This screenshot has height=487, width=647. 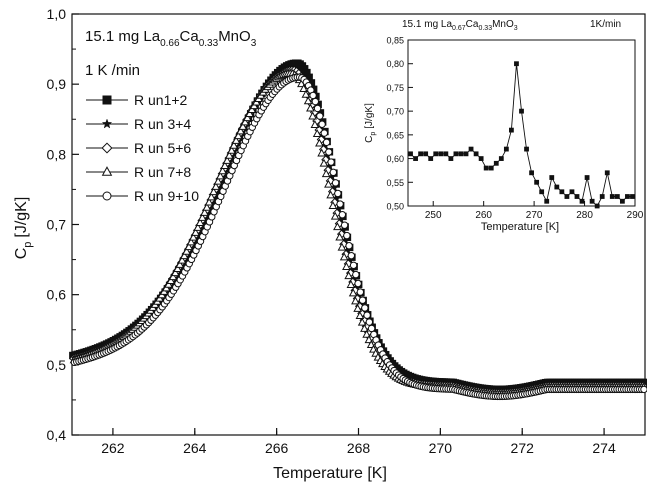 I want to click on main-x-axis-label: Temperature [K], so click(x=330, y=473).